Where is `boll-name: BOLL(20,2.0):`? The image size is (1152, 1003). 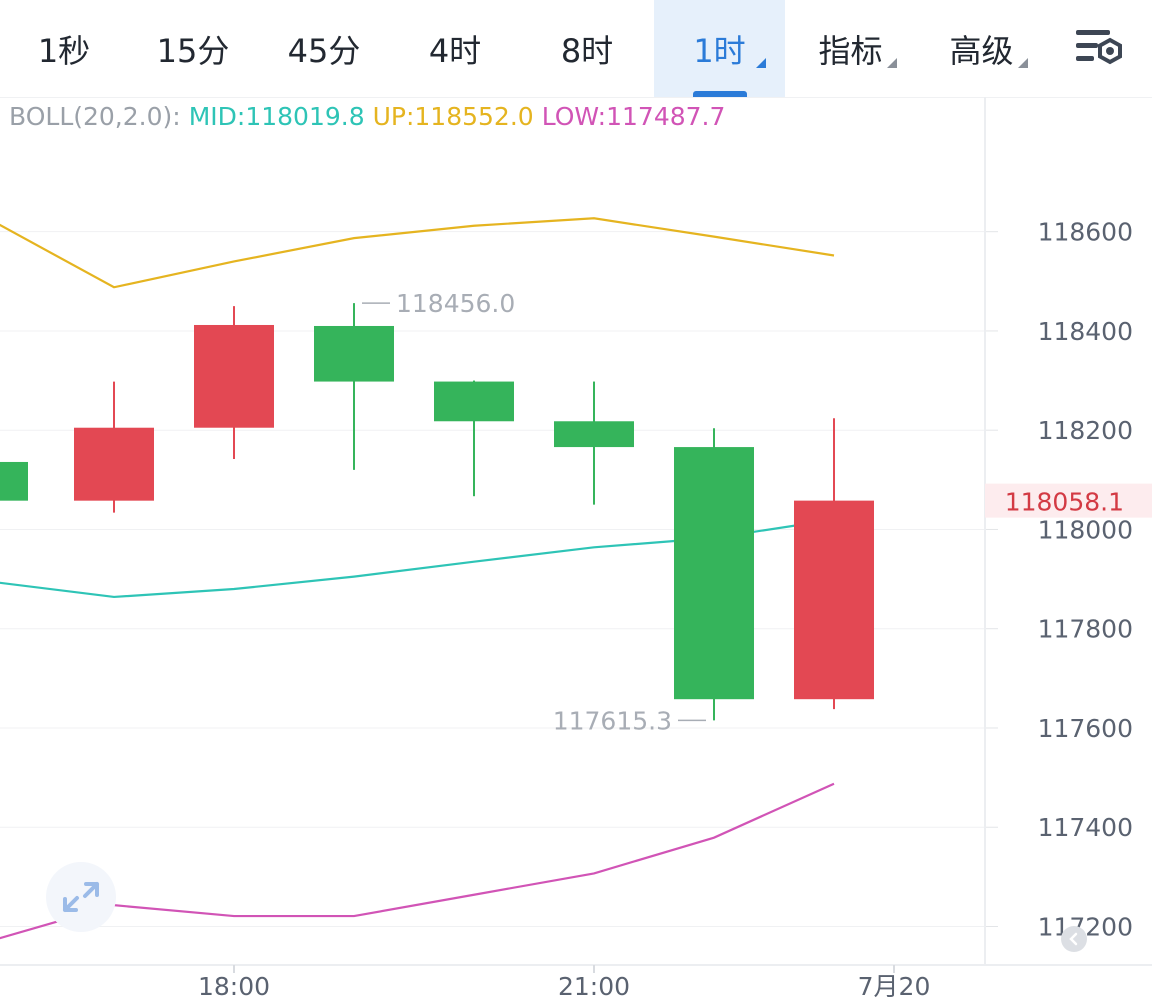 boll-name: BOLL(20,2.0): is located at coordinates (95, 116).